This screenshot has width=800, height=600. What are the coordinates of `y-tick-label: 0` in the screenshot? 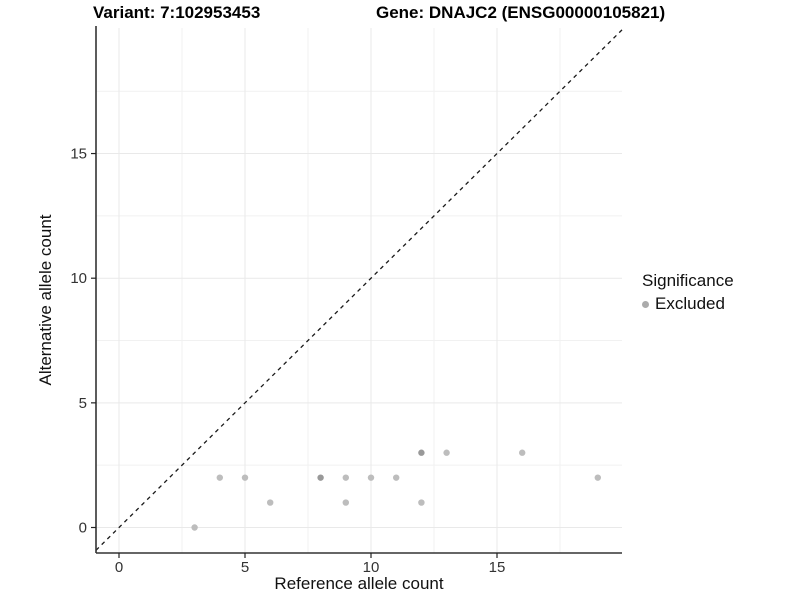 It's located at (83, 528).